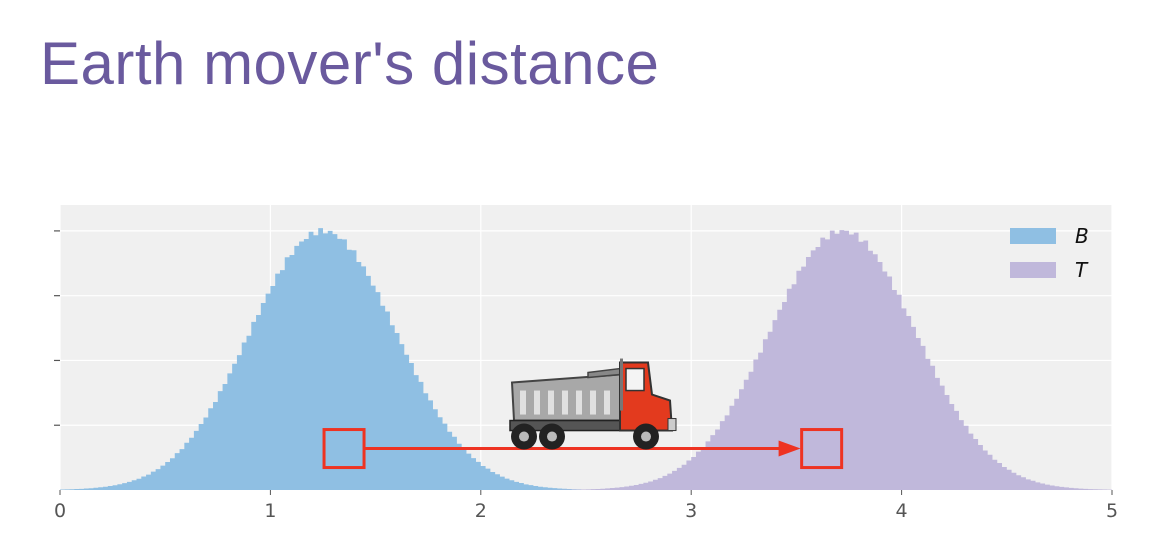 The width and height of the screenshot is (1168, 554). What do you see at coordinates (1033, 236) in the screenshot?
I see `legend-swatch-B` at bounding box center [1033, 236].